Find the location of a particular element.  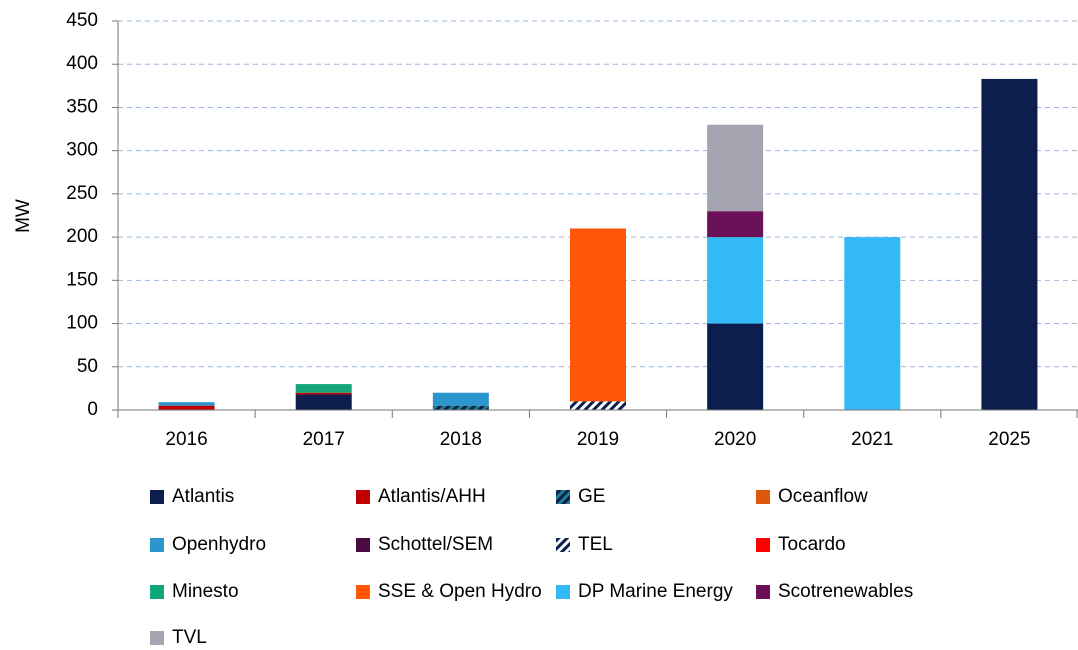

x-tick-label: 2021 is located at coordinates (872, 439).